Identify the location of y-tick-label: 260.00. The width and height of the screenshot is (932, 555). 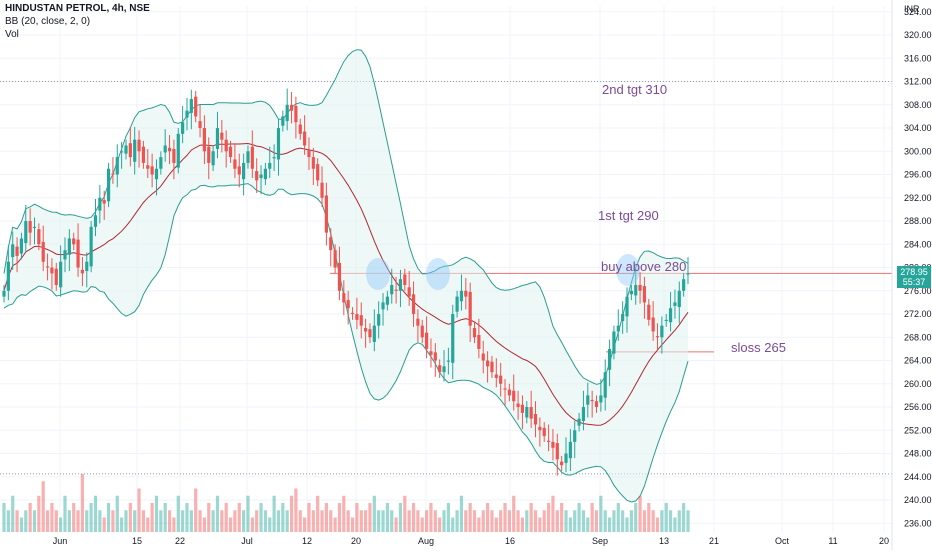
(918, 384).